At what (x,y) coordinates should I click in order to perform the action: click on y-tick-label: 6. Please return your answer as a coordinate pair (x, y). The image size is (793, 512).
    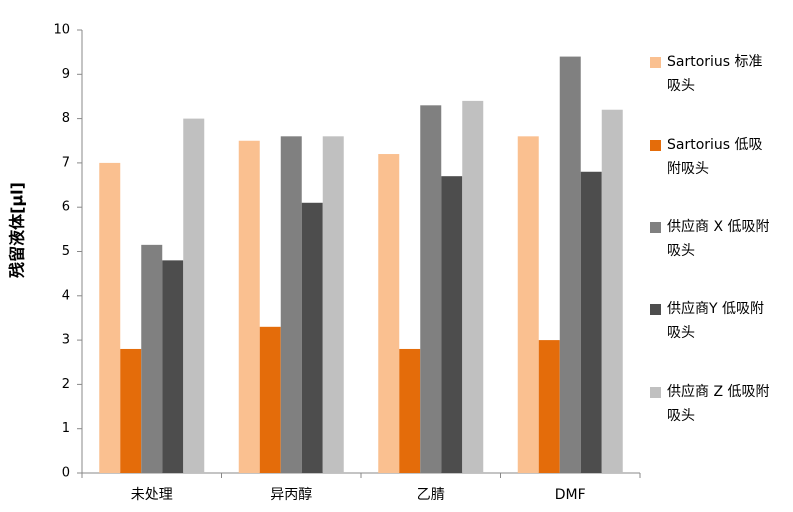
    Looking at the image, I should click on (66, 207).